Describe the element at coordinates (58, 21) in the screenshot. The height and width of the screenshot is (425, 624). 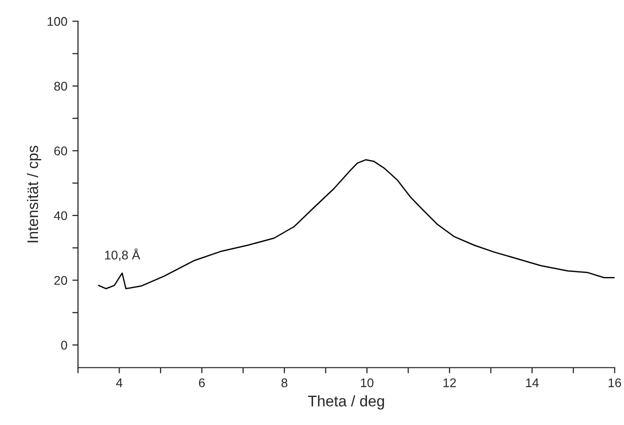
I see `y-tick-label: 100` at that location.